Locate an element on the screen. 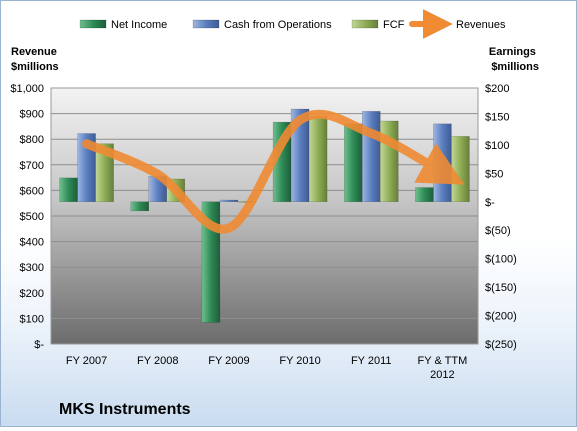 The height and width of the screenshot is (431, 577). category-label: FY 2009 is located at coordinates (228, 361).